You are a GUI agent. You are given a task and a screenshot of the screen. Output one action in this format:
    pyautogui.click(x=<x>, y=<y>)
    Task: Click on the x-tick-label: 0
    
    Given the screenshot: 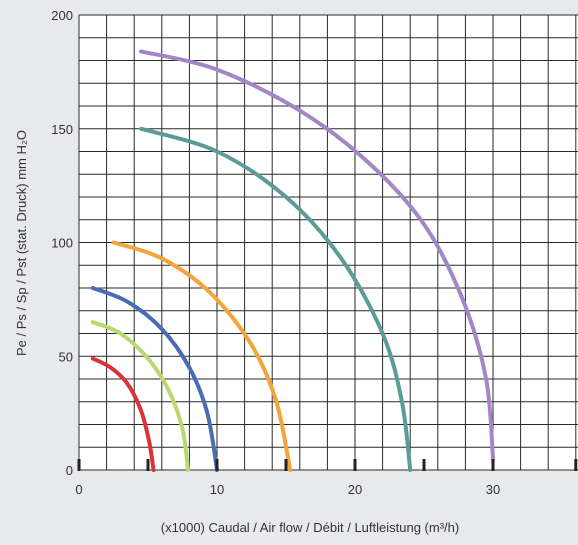 What is the action you would take?
    pyautogui.click(x=78, y=489)
    